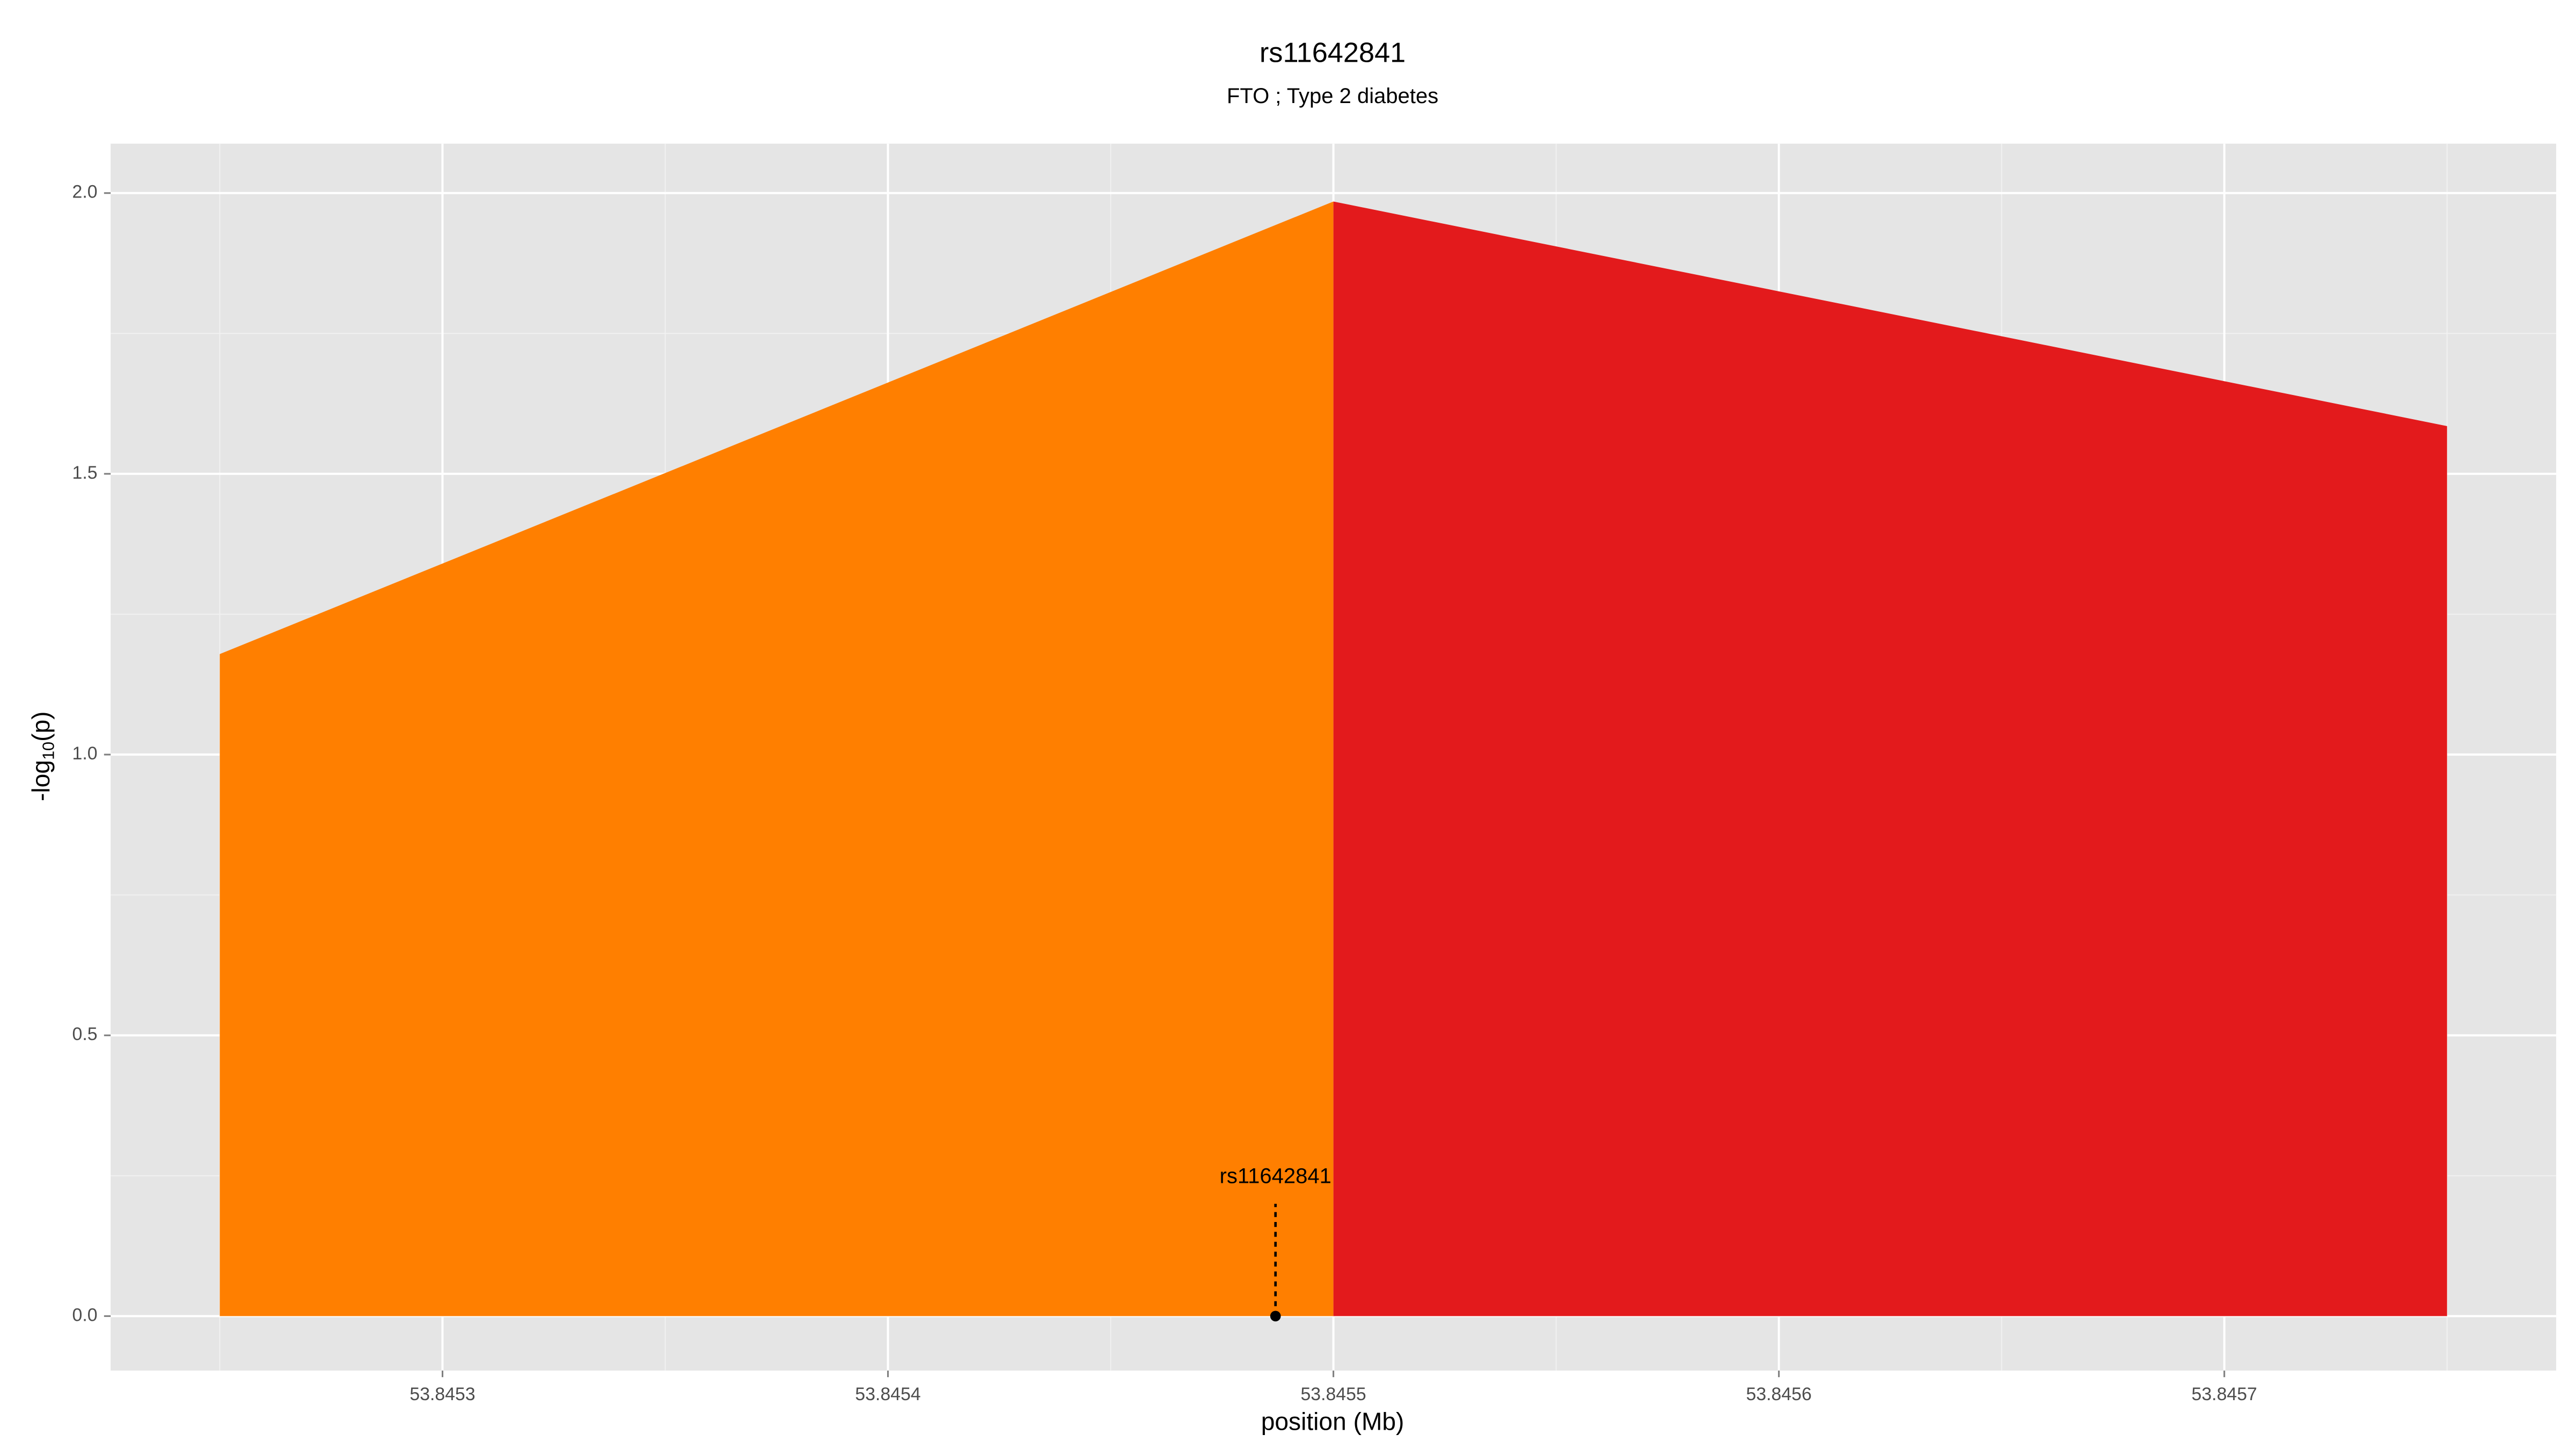  Describe the element at coordinates (2224, 1394) in the screenshot. I see `x-tick-label: 53.8457` at that location.